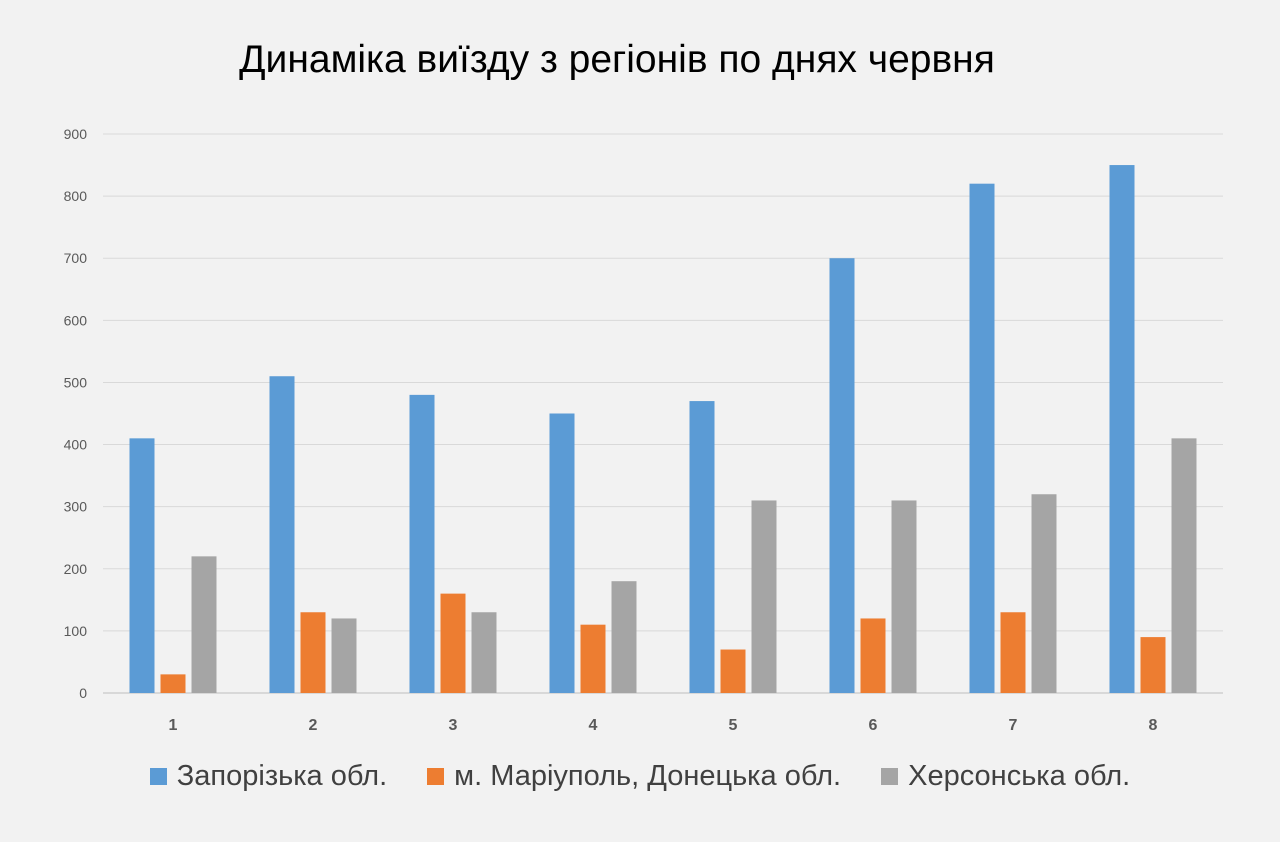 This screenshot has height=842, width=1280. Describe the element at coordinates (76, 196) in the screenshot. I see `y-tick-label: 800` at that location.